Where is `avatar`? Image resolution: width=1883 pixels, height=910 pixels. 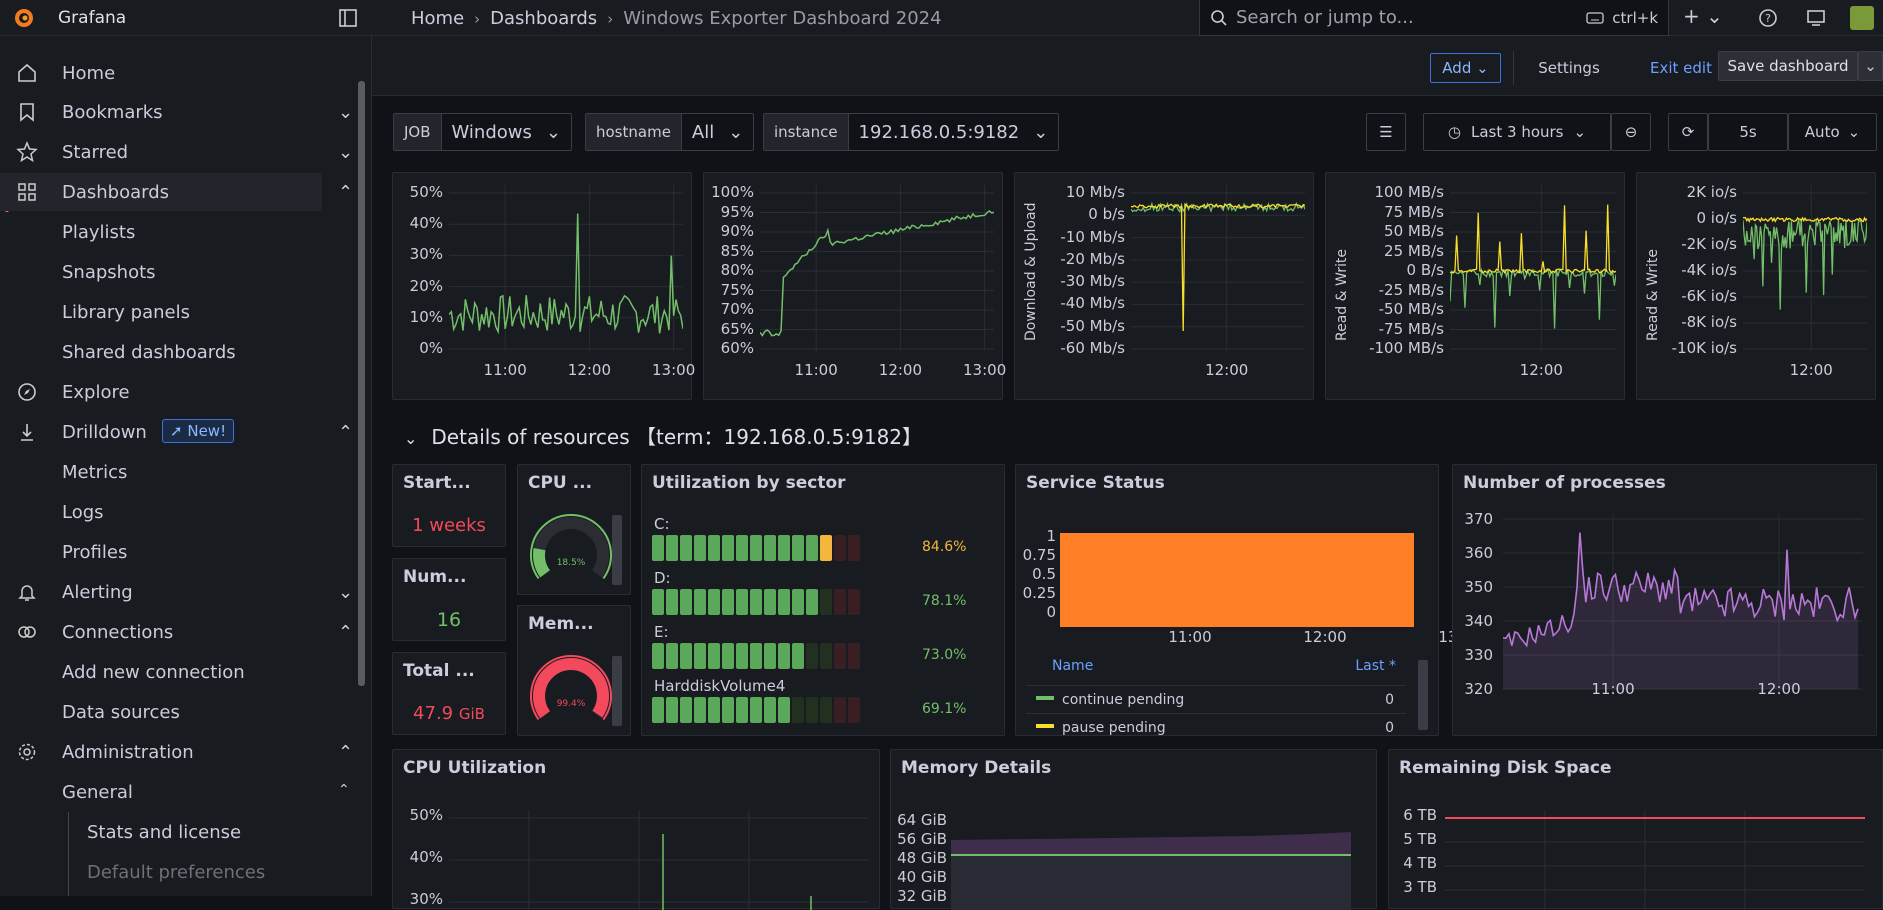
avatar is located at coordinates (1862, 18).